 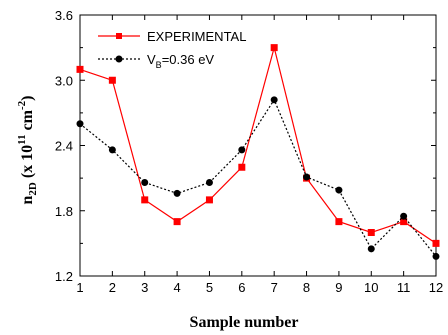 What do you see at coordinates (64, 80) in the screenshot?
I see `y-tick-label: 3.0` at bounding box center [64, 80].